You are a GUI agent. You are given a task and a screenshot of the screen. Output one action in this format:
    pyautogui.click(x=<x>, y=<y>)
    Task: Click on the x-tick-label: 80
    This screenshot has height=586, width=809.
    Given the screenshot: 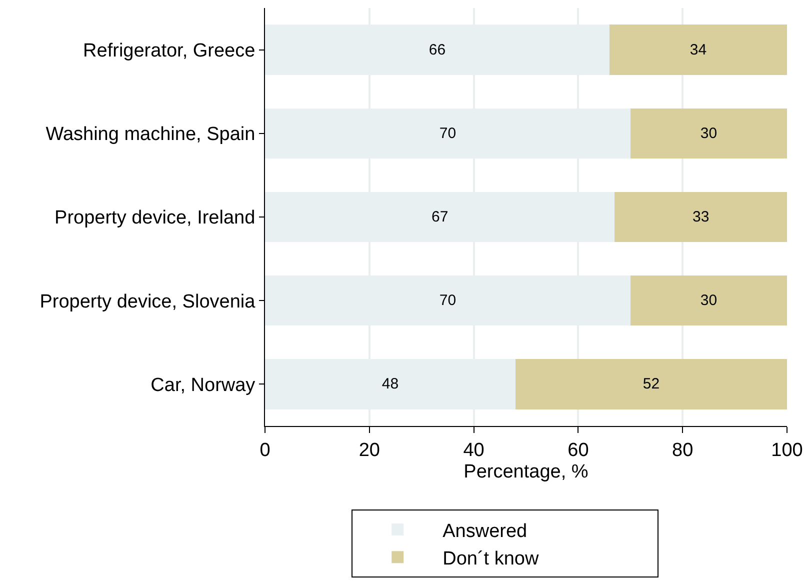 What is the action you would take?
    pyautogui.click(x=683, y=450)
    